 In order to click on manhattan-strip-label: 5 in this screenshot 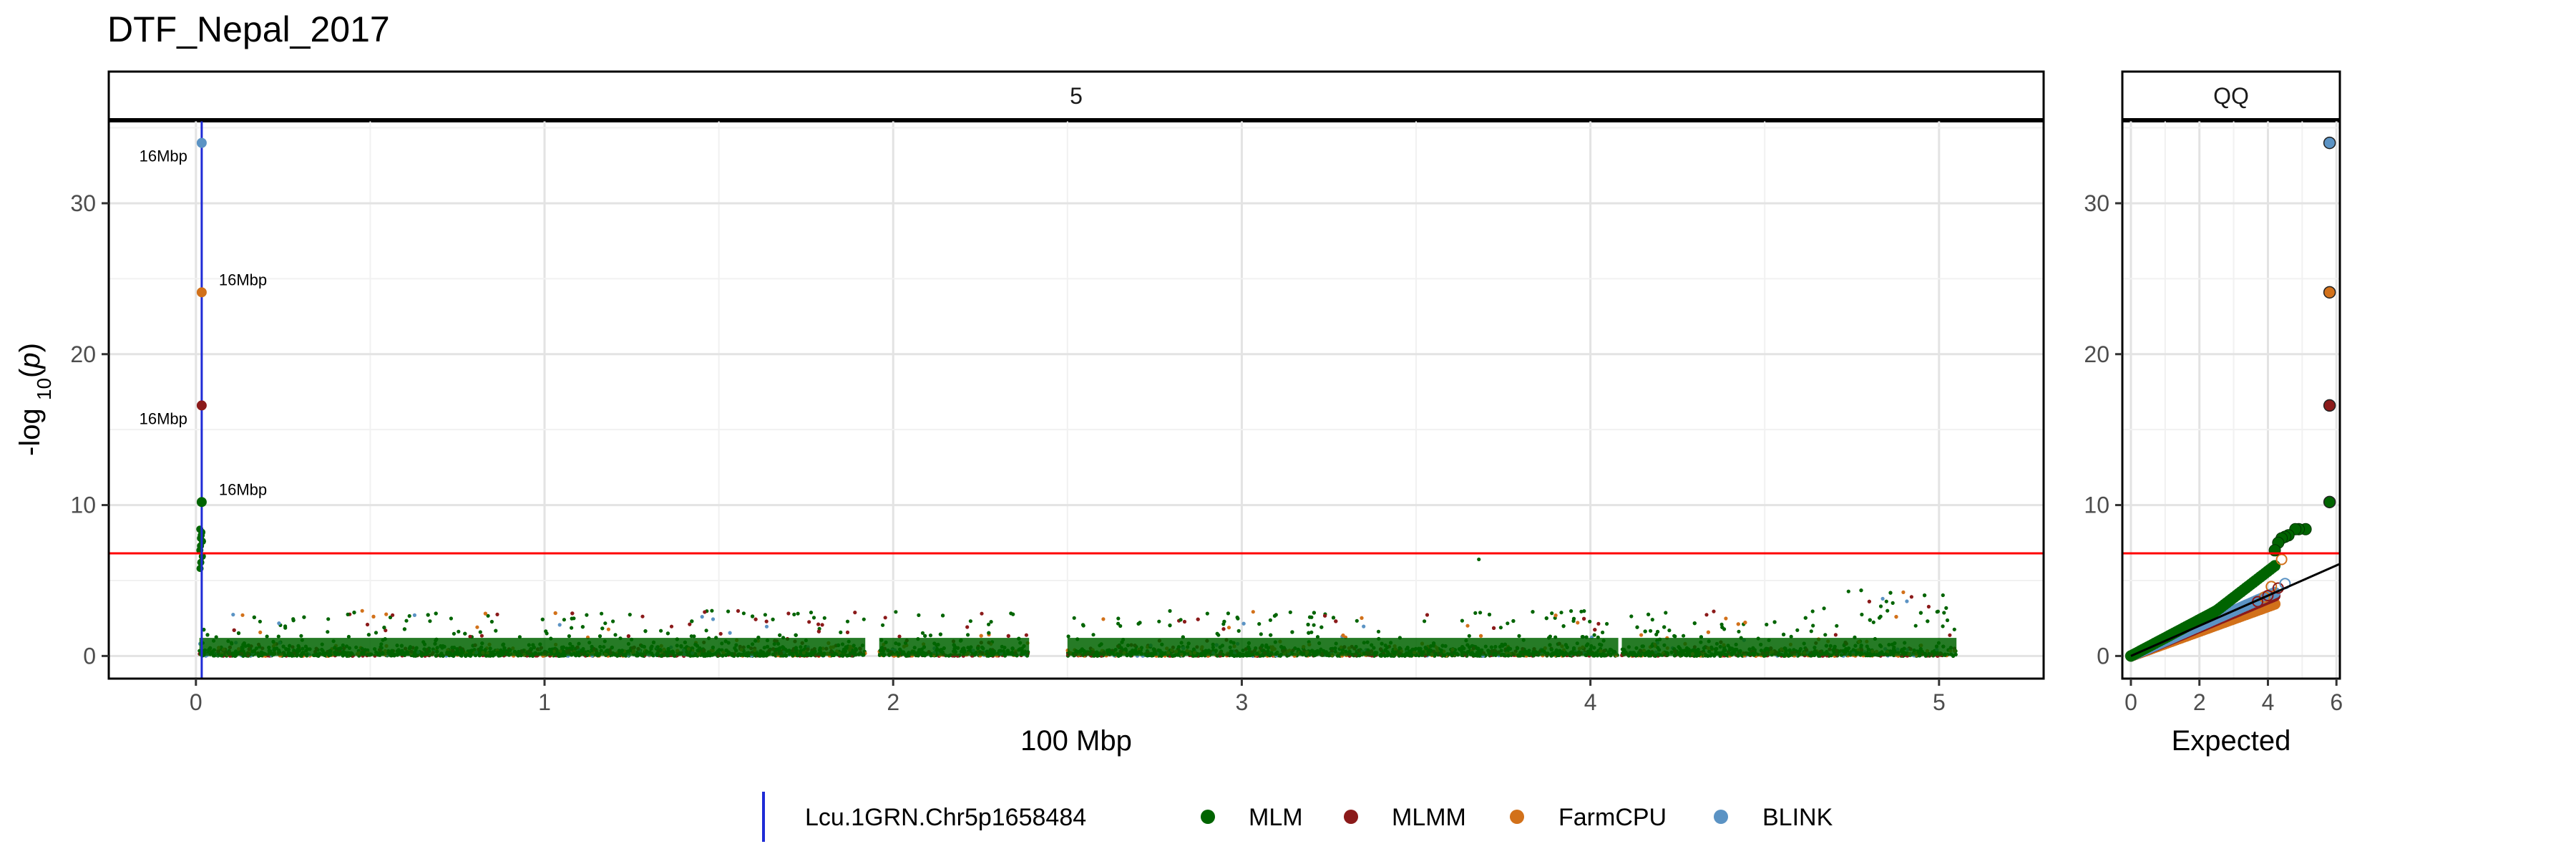, I will do `click(1076, 96)`.